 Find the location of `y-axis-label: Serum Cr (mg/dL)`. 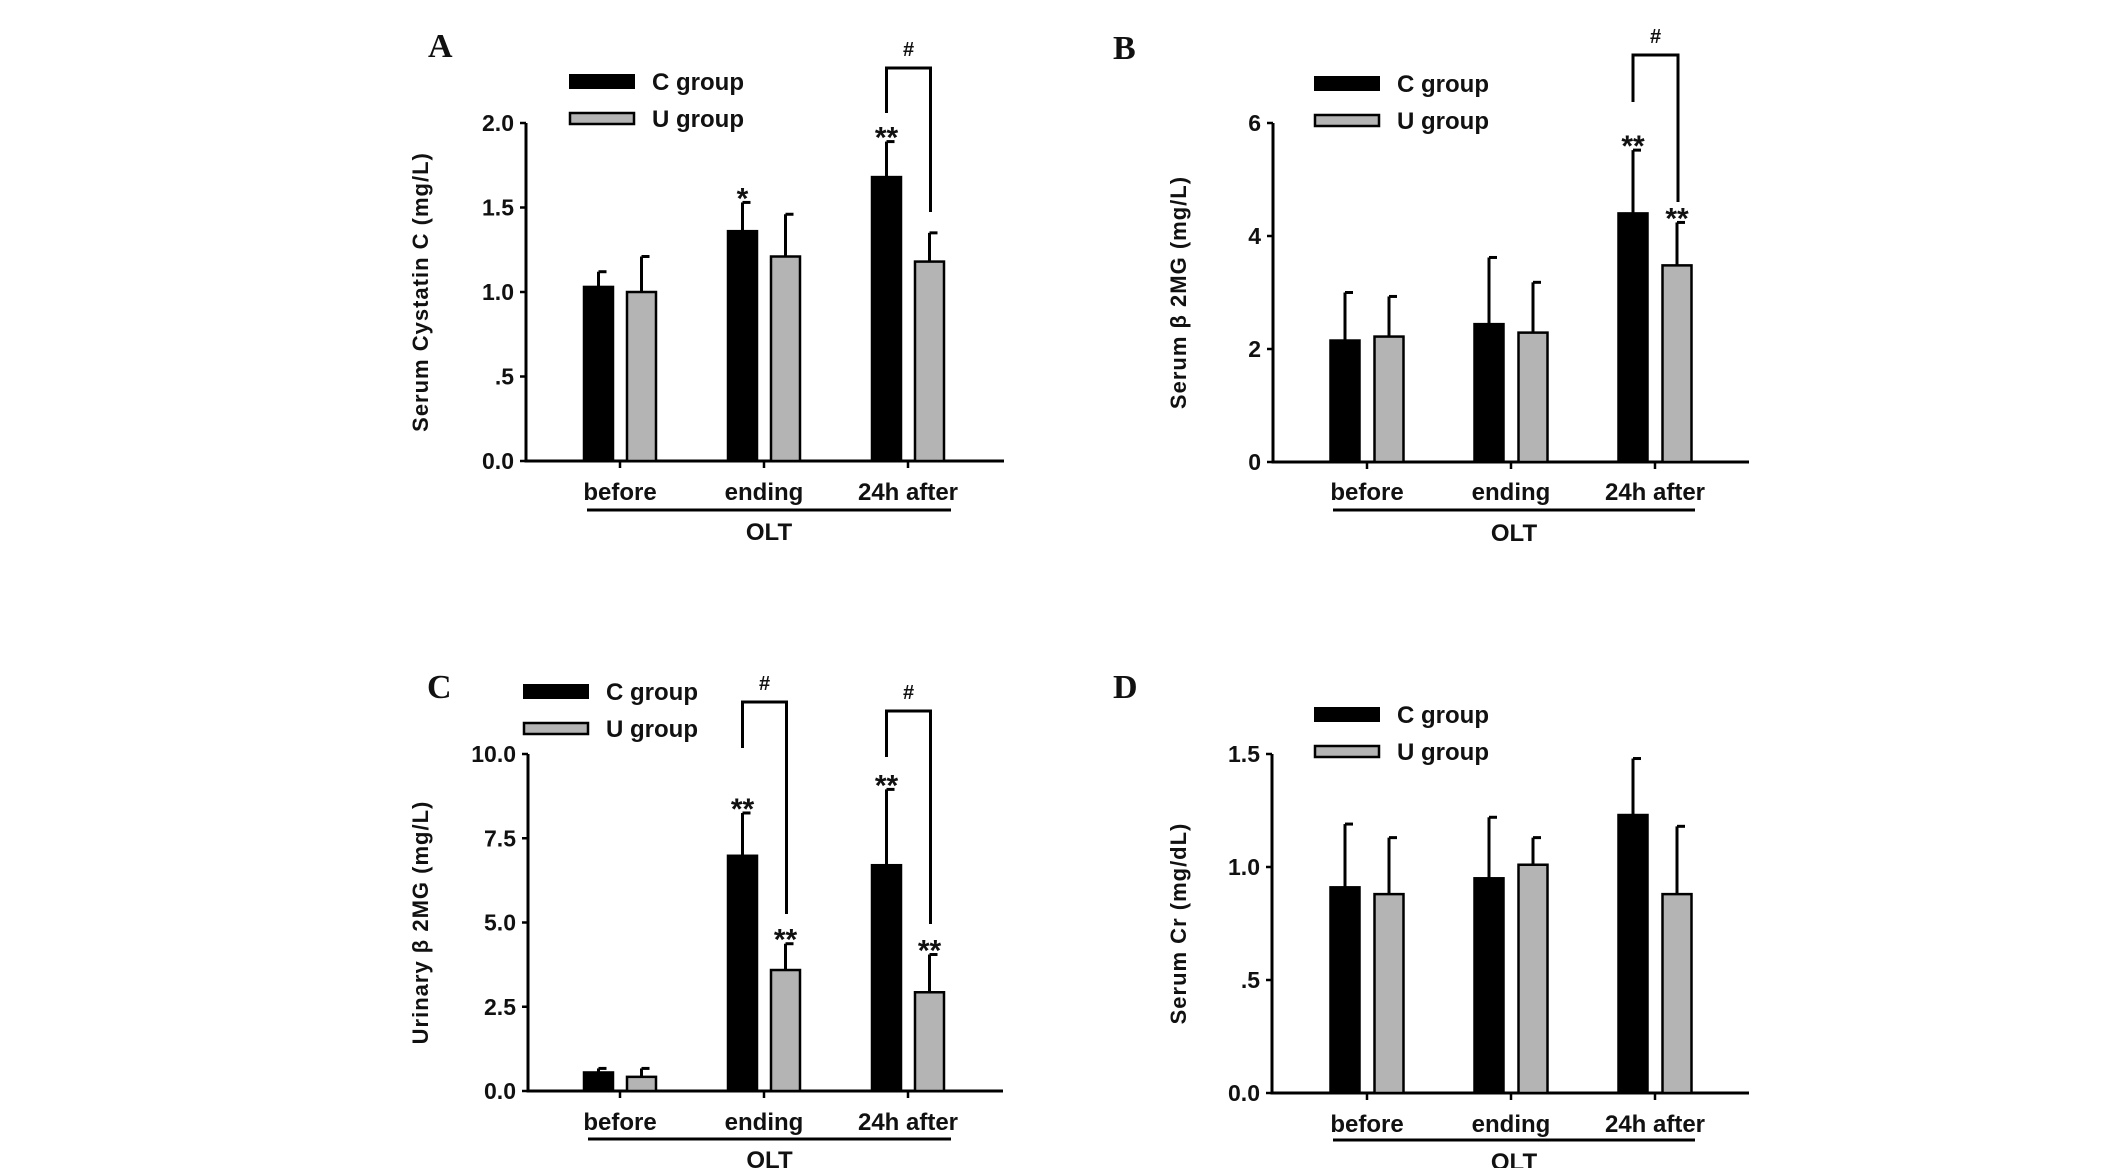

y-axis-label: Serum Cr (mg/dL) is located at coordinates (1178, 924).